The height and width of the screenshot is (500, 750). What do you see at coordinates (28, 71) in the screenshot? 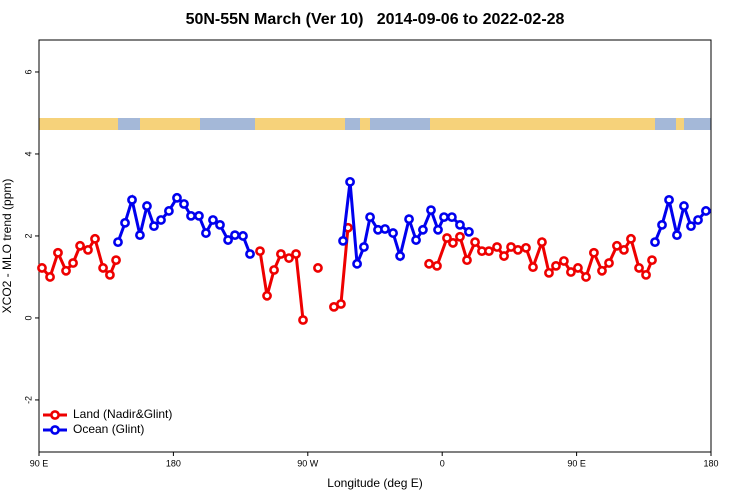
I see `y-tick-label: 6` at bounding box center [28, 71].